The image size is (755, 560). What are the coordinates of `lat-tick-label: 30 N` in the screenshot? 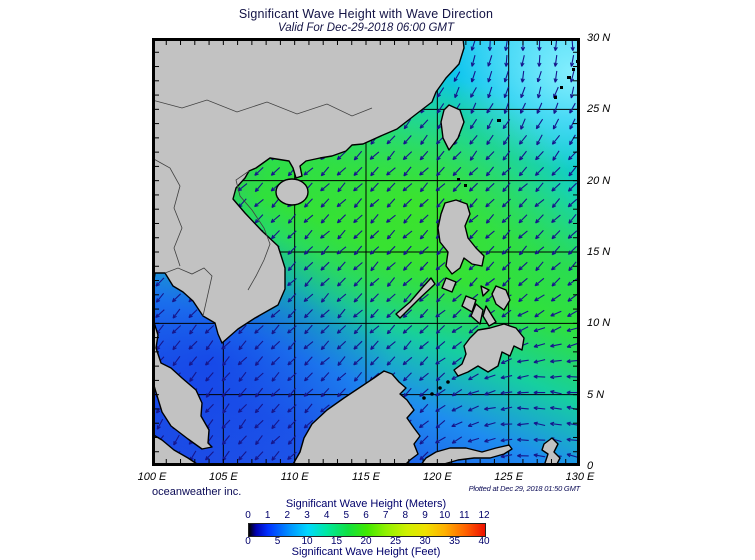 It's located at (599, 38).